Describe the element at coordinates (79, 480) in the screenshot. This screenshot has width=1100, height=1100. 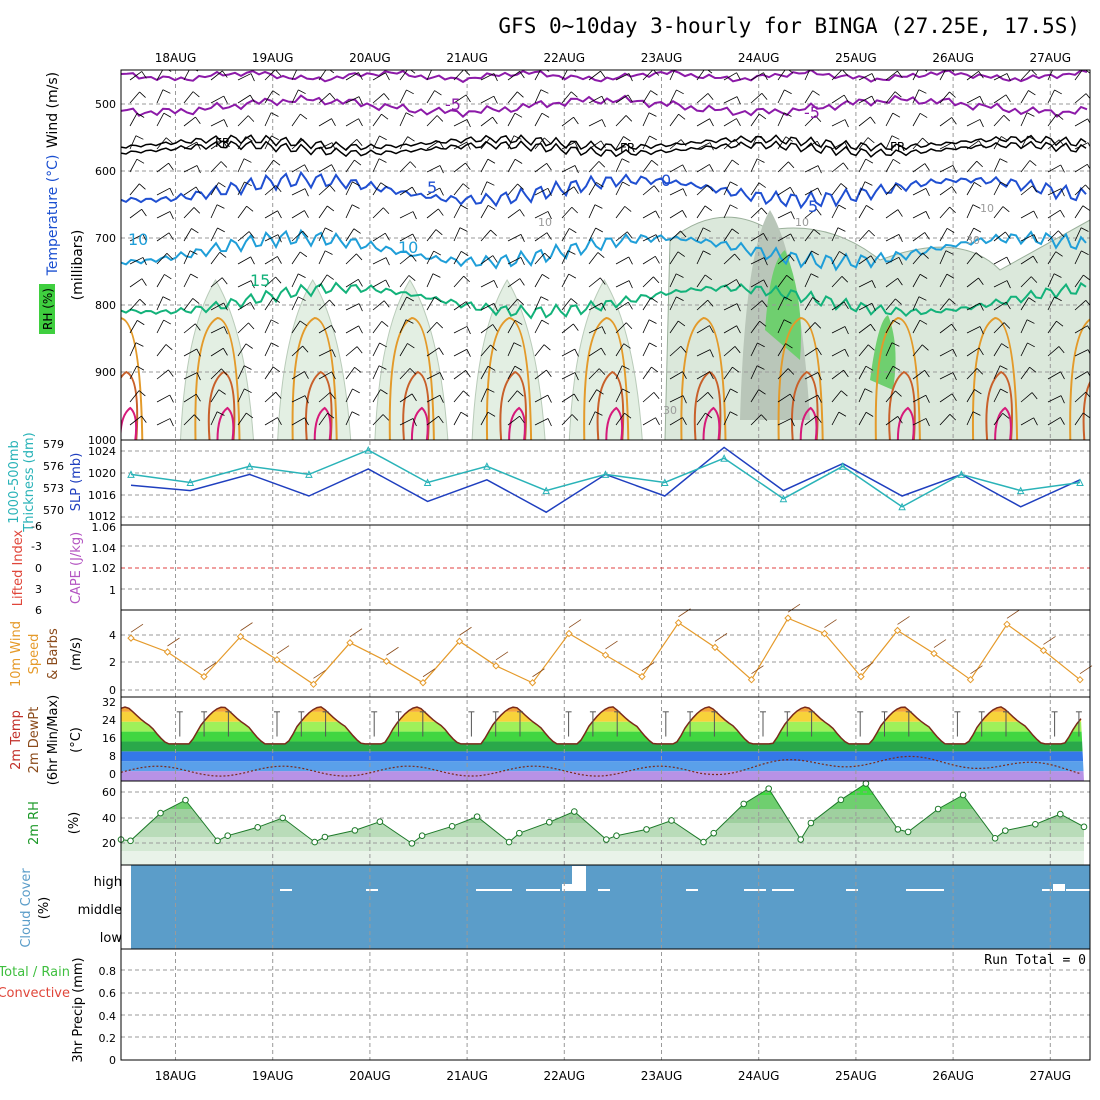
I see `slp-y-ticks: 579 576 573 570 1024 1020 1016 1012` at that location.